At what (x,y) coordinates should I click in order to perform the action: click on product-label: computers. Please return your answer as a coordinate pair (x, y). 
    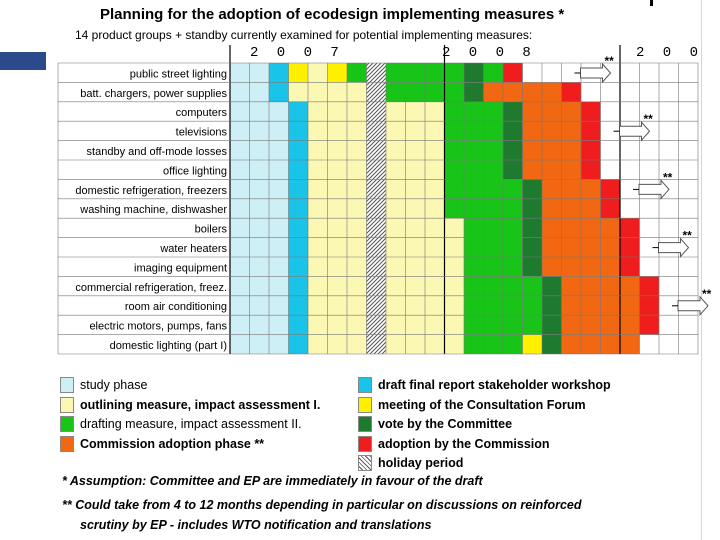
    Looking at the image, I should click on (202, 113).